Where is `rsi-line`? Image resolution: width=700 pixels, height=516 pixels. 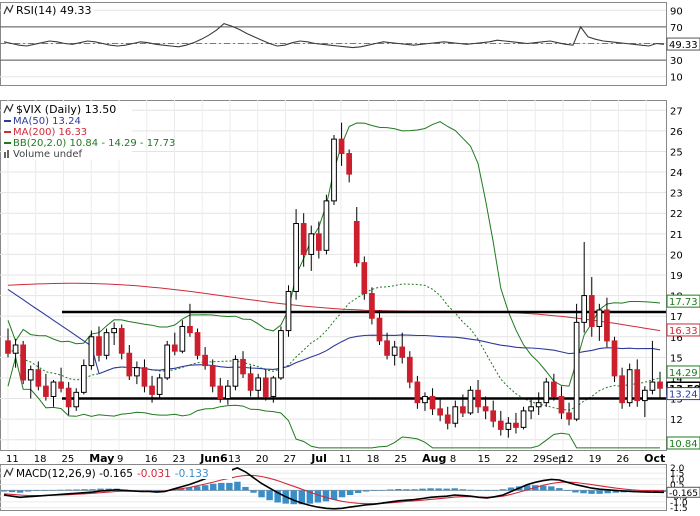
rsi-line is located at coordinates (334, 35).